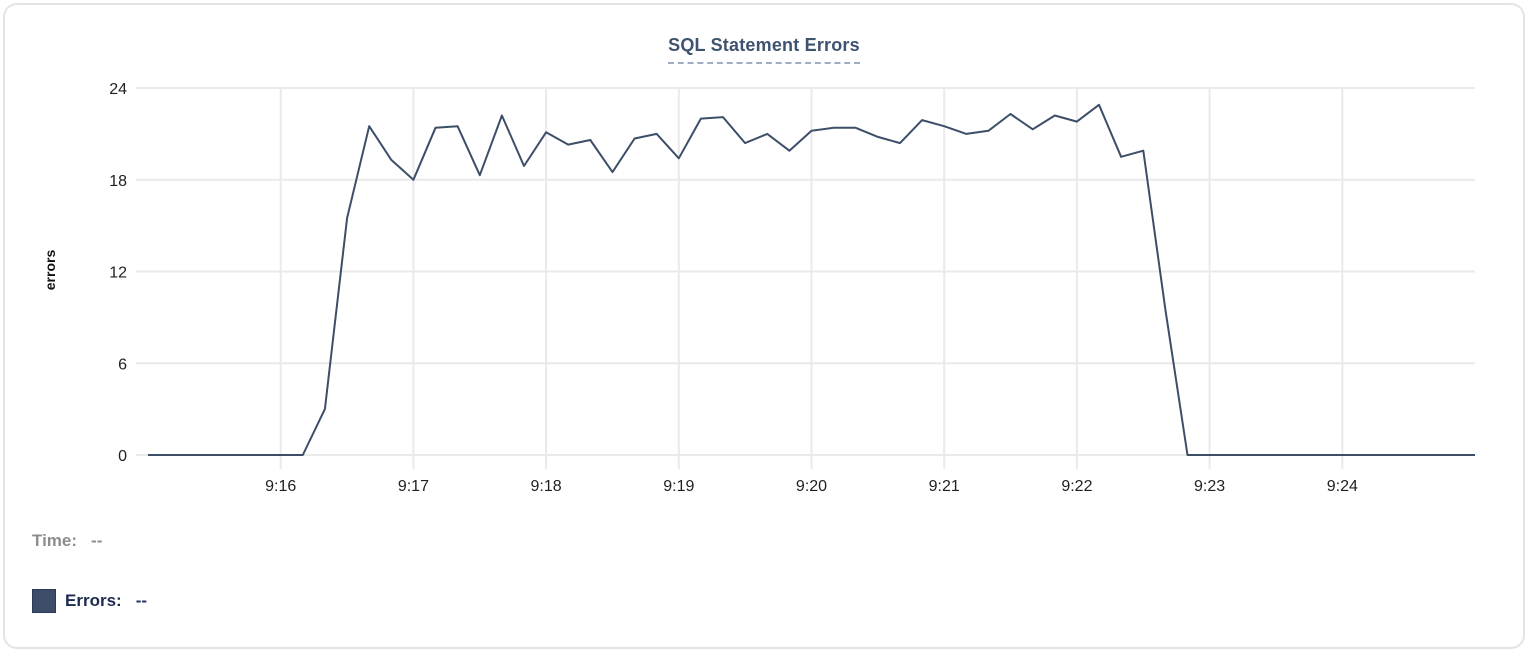  What do you see at coordinates (1209, 486) in the screenshot?
I see `x-tick-label: 9:23` at bounding box center [1209, 486].